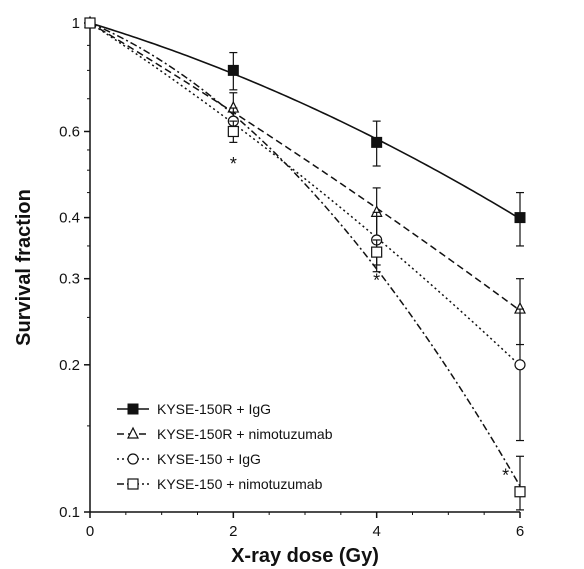 This screenshot has height=569, width=584. I want to click on y-tick-label: 1, so click(76, 23).